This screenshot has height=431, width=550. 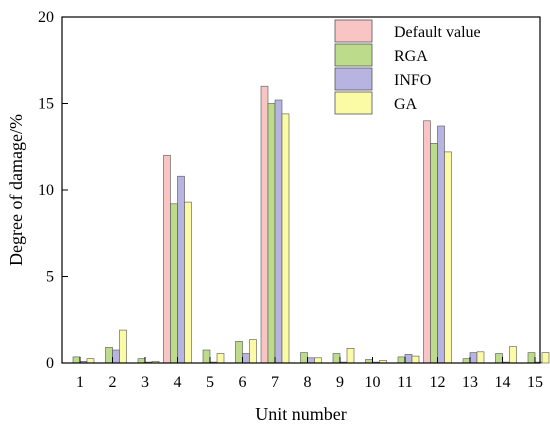 I want to click on x-tick-label: 10, so click(x=373, y=382).